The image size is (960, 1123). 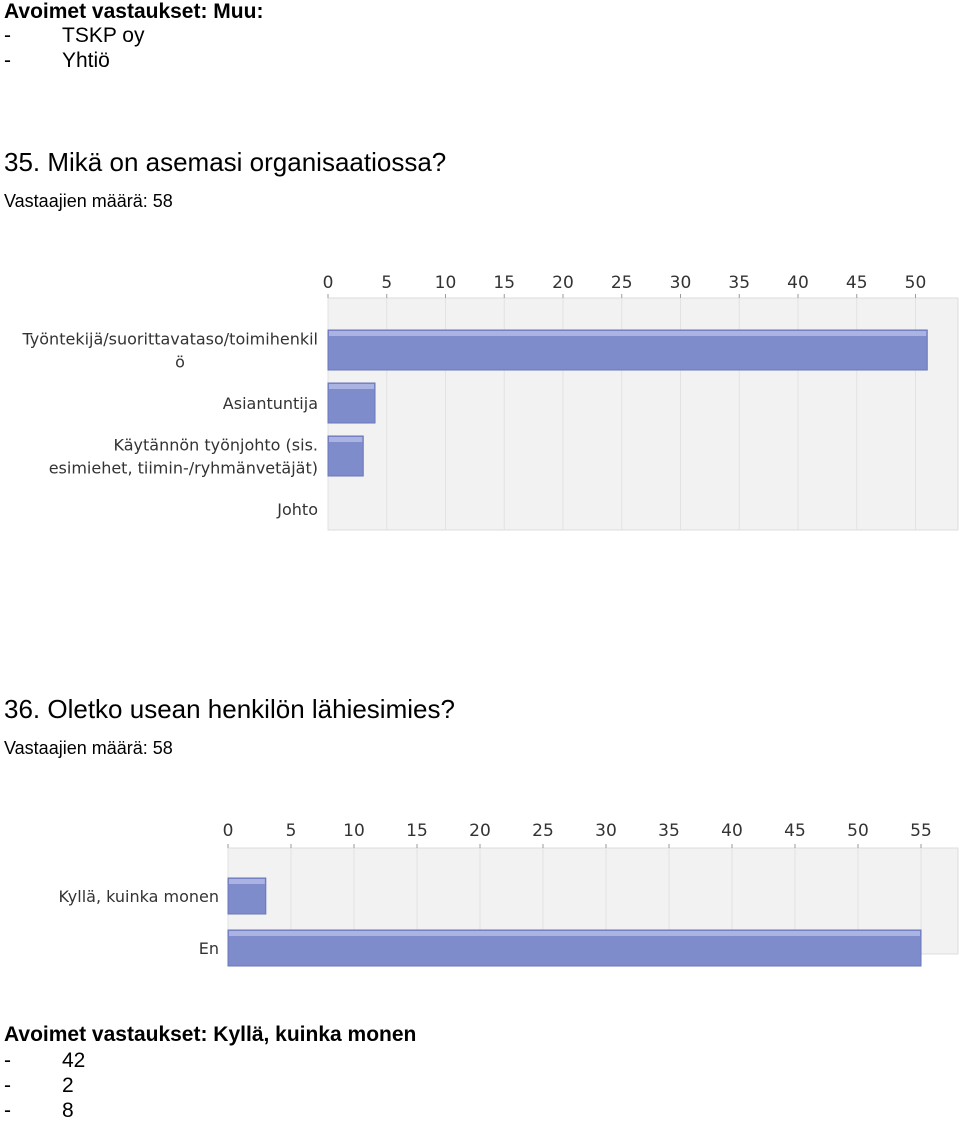 What do you see at coordinates (225, 162) in the screenshot?
I see `question-35-title: 35. Mikä on asemasi organisaatiossa?` at bounding box center [225, 162].